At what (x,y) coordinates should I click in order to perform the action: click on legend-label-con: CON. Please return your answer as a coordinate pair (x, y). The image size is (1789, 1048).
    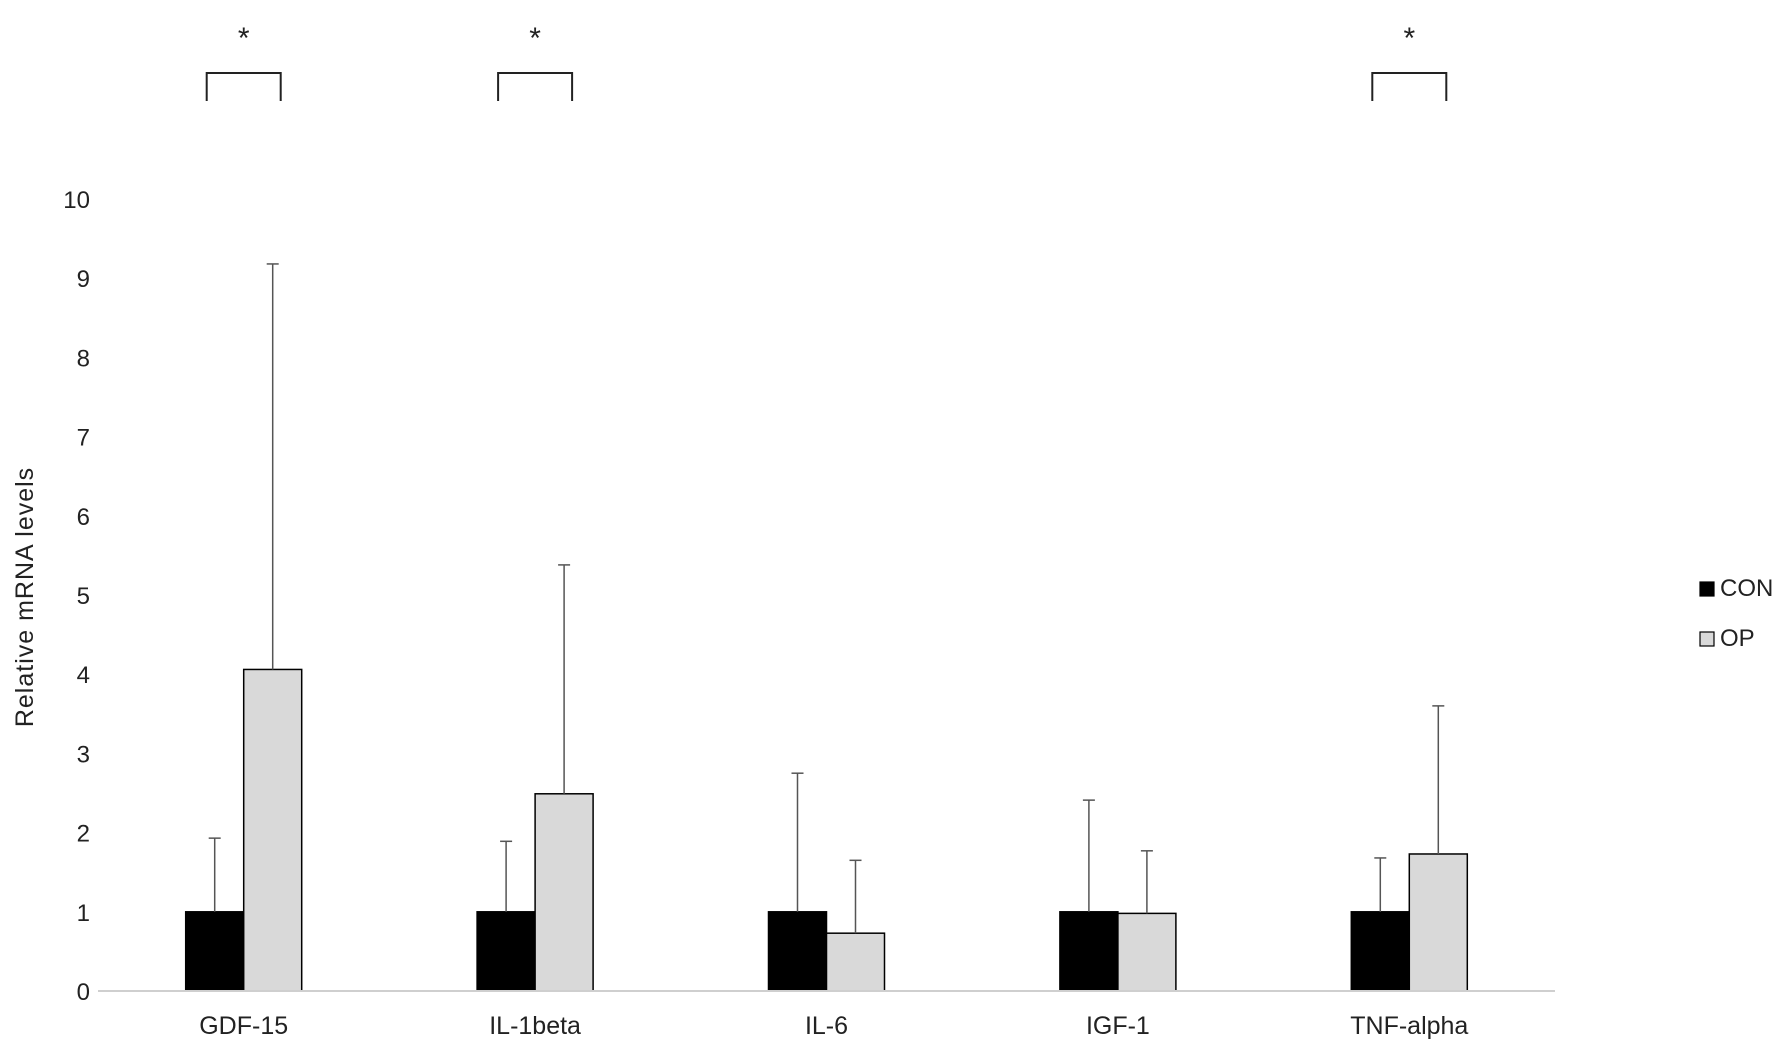
    Looking at the image, I should click on (1746, 588).